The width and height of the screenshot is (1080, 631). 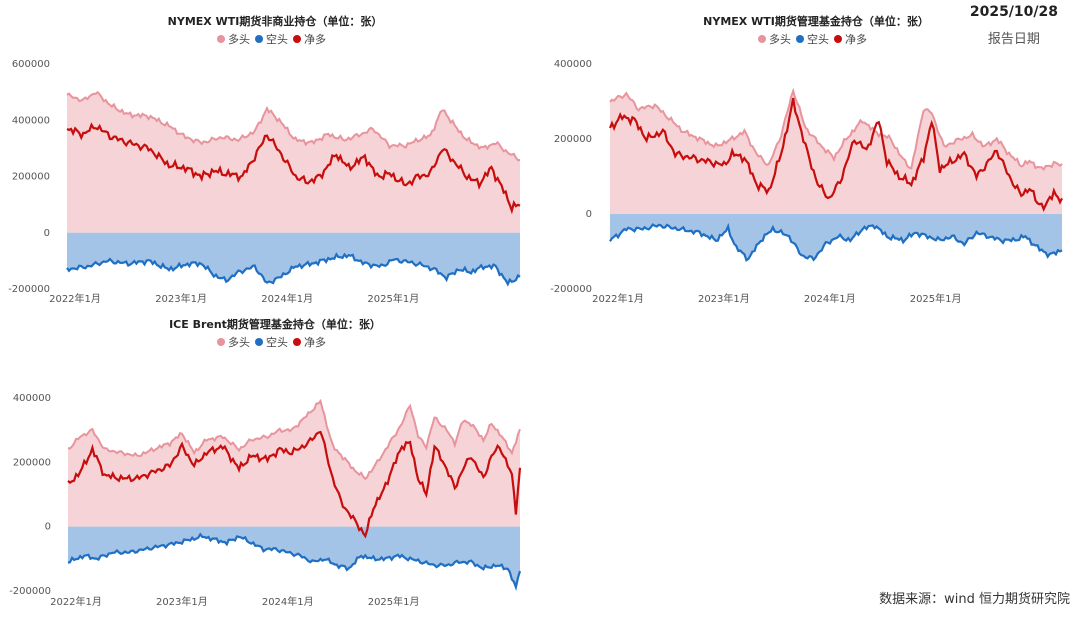 What do you see at coordinates (1014, 25) in the screenshot?
I see `report-date-block: 2025/10/28 报告日期` at bounding box center [1014, 25].